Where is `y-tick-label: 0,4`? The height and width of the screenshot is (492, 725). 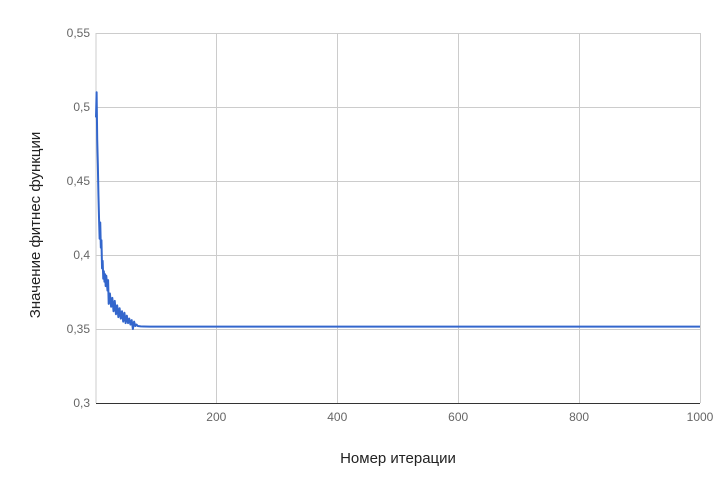 y-tick-label: 0,4 is located at coordinates (81, 255).